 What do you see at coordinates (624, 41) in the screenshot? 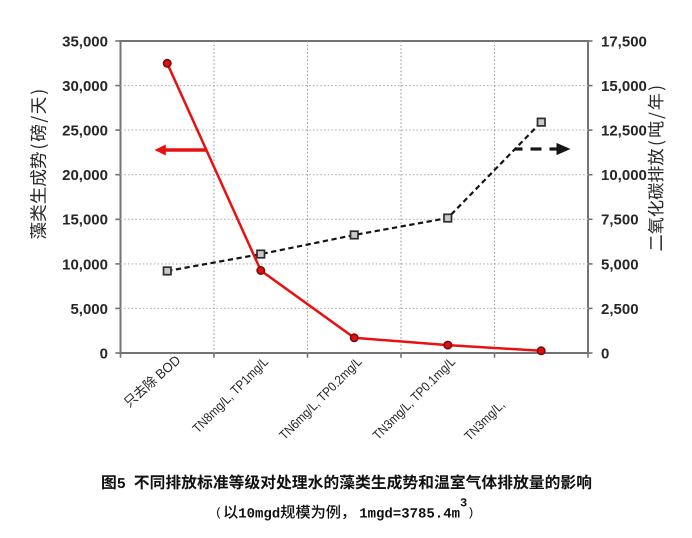
I see `svg-text: 17,500` at bounding box center [624, 41].